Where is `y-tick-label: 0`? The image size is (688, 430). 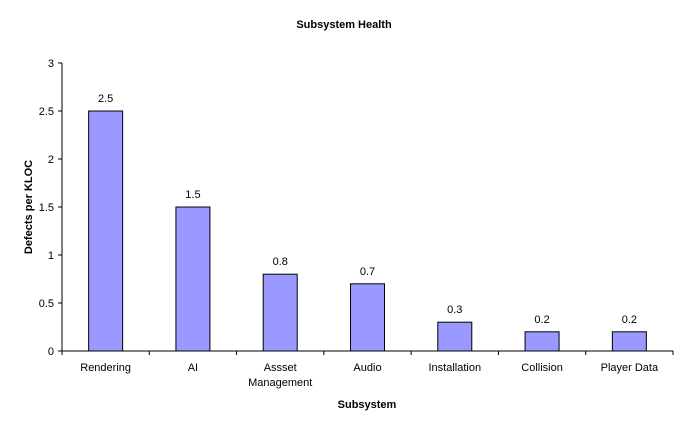
y-tick-label: 0 is located at coordinates (51, 352).